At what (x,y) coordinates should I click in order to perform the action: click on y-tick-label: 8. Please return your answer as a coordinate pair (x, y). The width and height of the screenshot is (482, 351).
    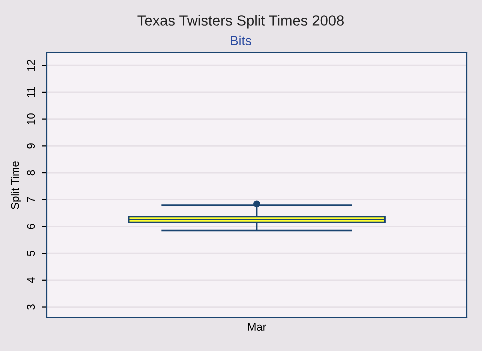
    Looking at the image, I should click on (31, 173).